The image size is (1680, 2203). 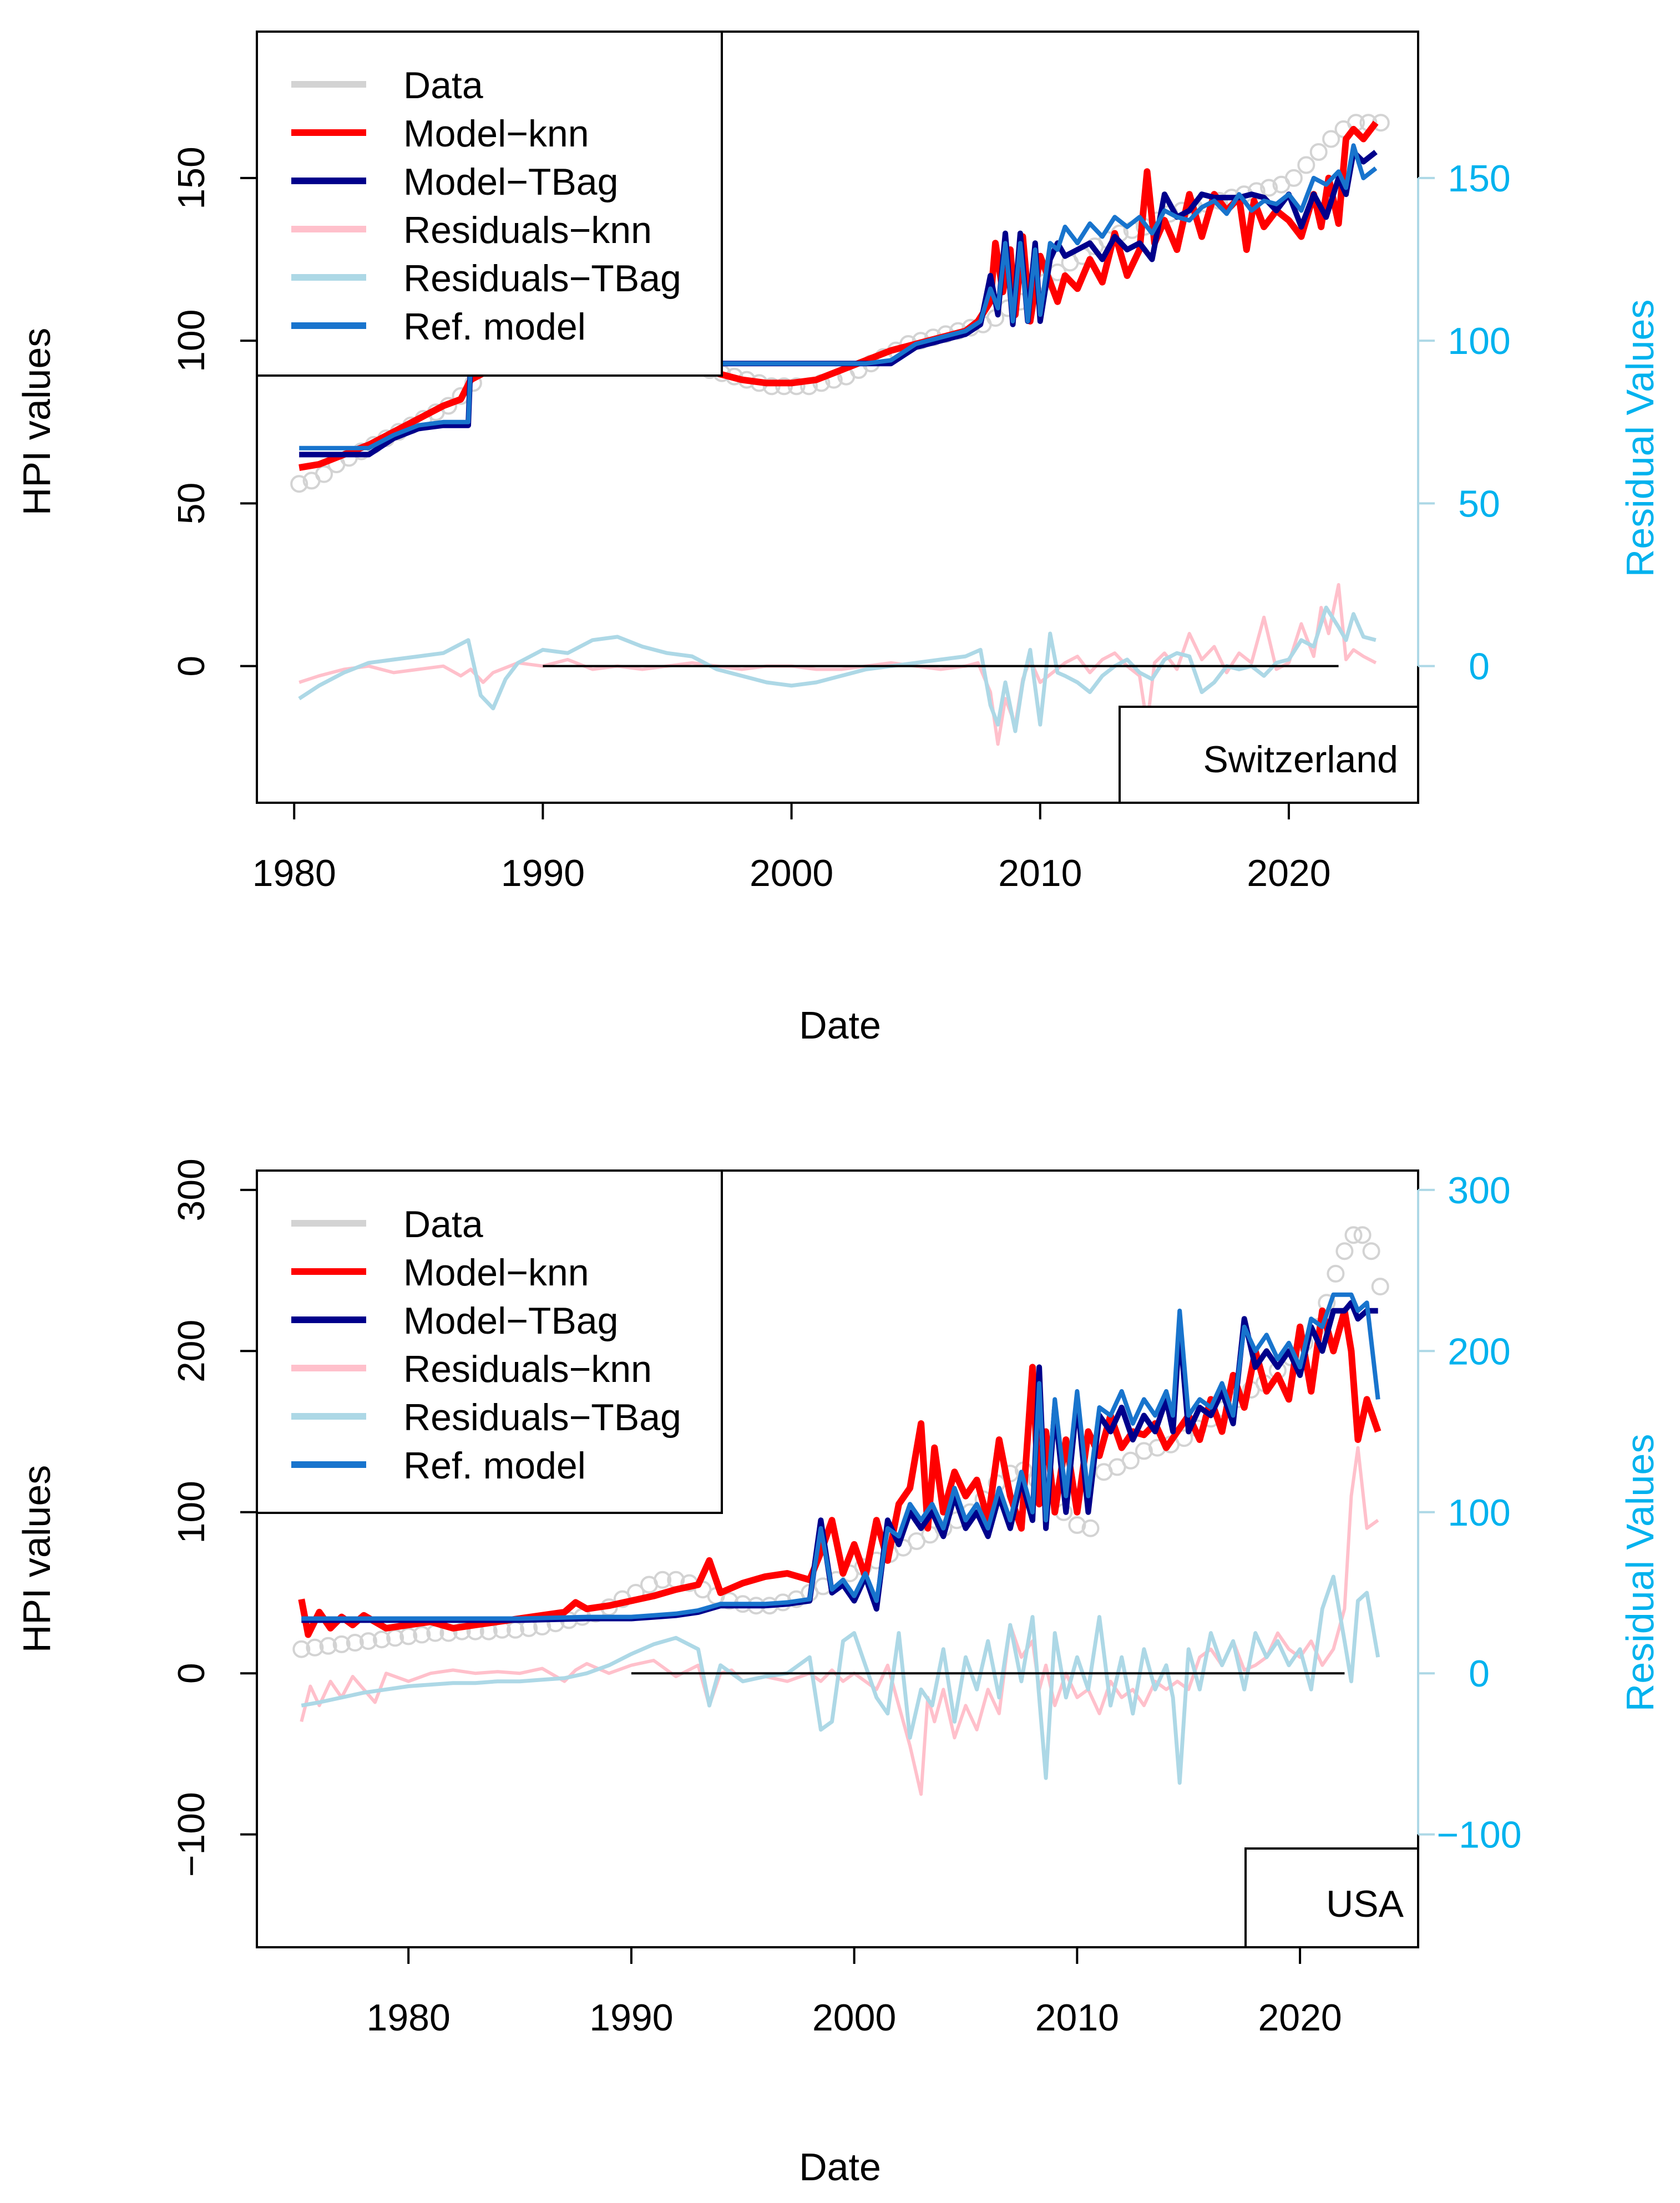 What do you see at coordinates (840, 1456) in the screenshot?
I see `series-ref-model-line` at bounding box center [840, 1456].